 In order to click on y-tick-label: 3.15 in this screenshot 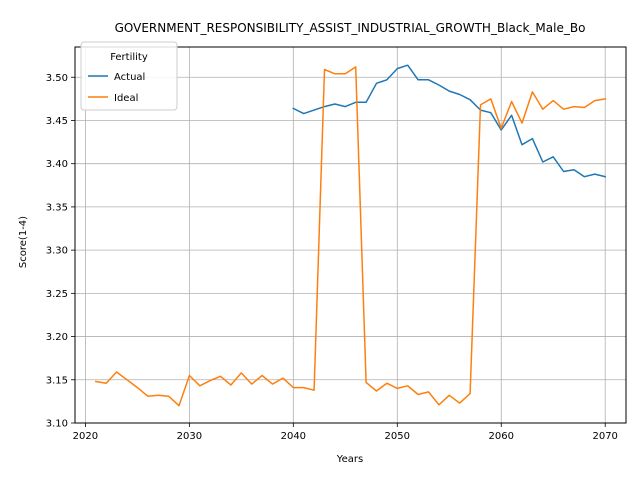, I will do `click(57, 380)`.